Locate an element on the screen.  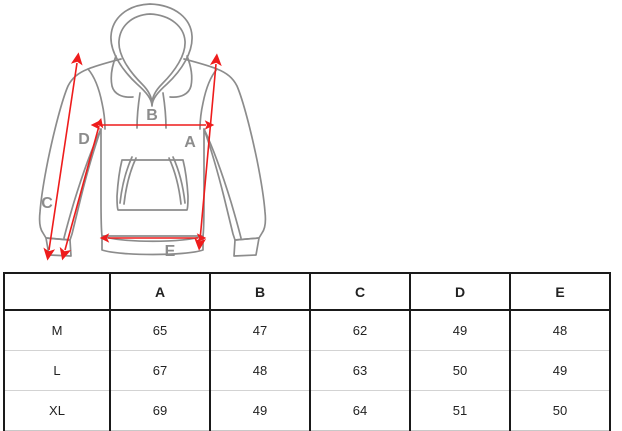
header-a: A is located at coordinates (160, 291).